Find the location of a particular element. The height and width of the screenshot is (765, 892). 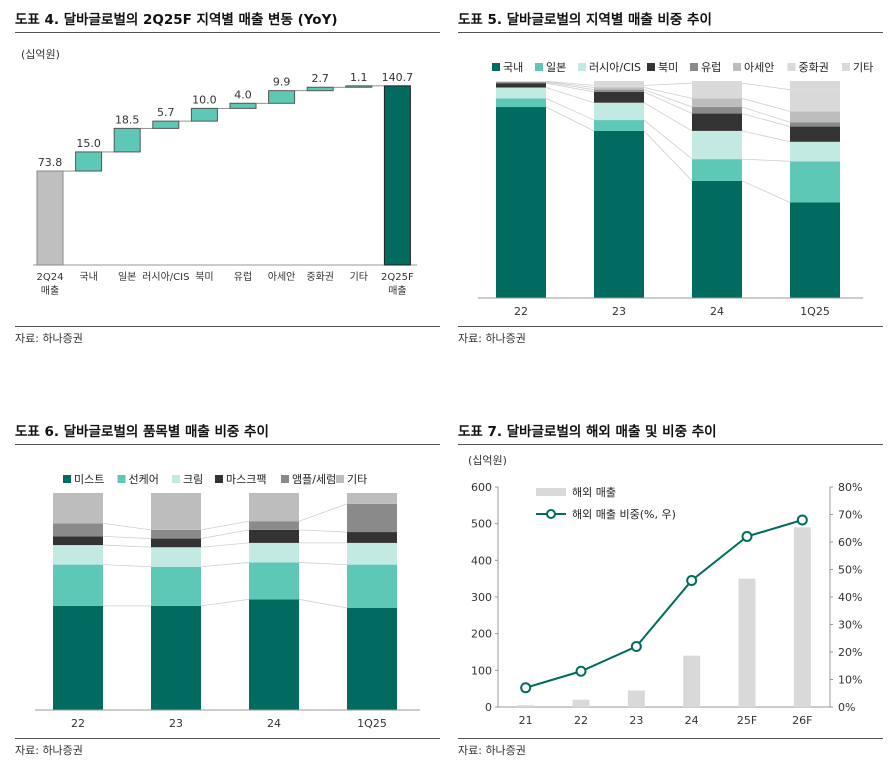

legend-label: 마스크팩 is located at coordinates (246, 479).